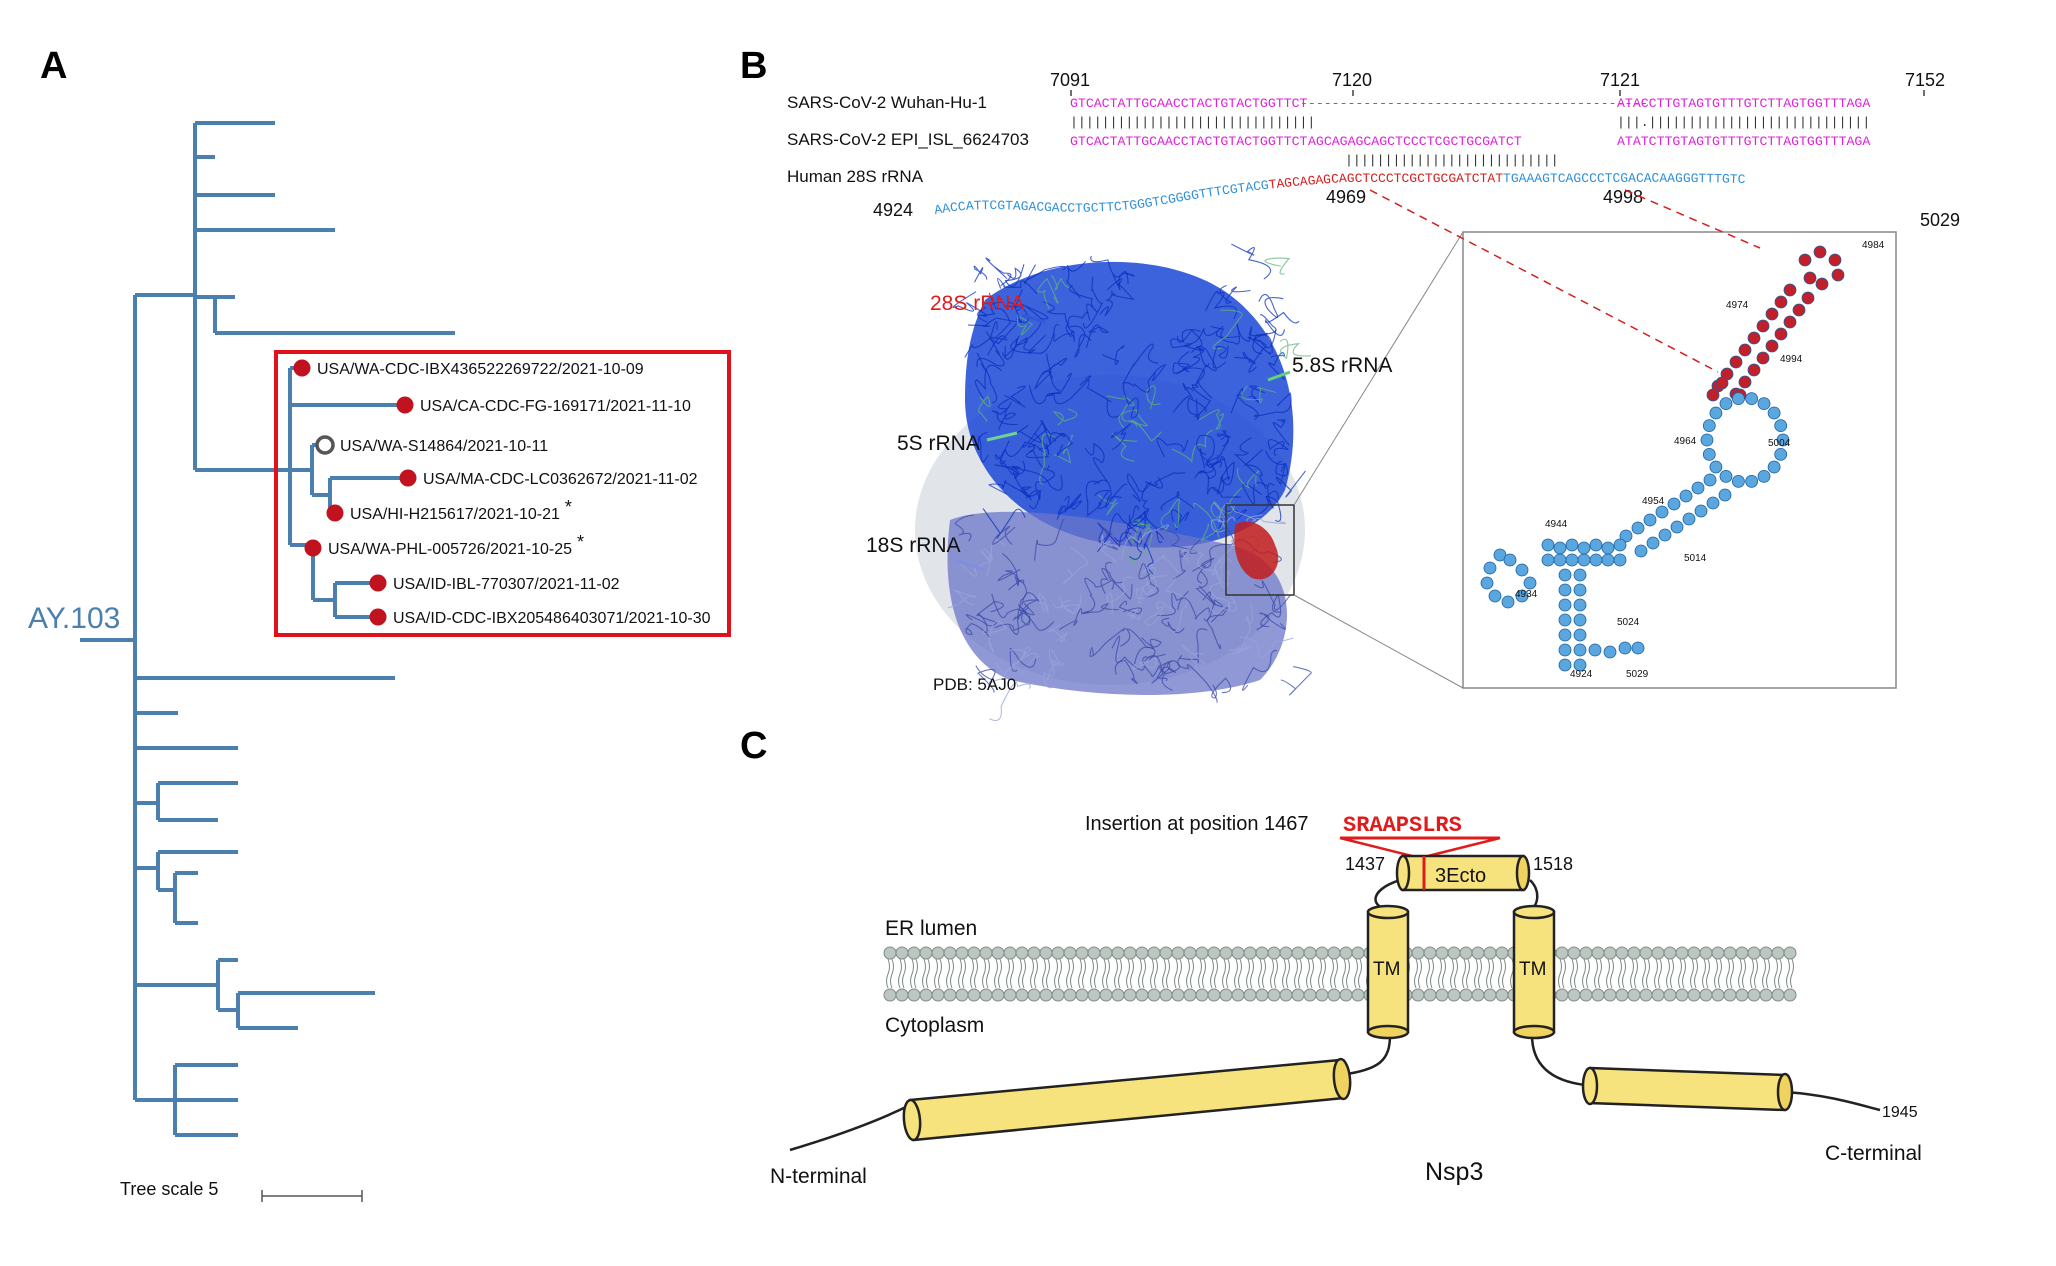 This screenshot has width=2056, height=1266. What do you see at coordinates (1628, 622) in the screenshot?
I see `svg-text: 5024` at bounding box center [1628, 622].